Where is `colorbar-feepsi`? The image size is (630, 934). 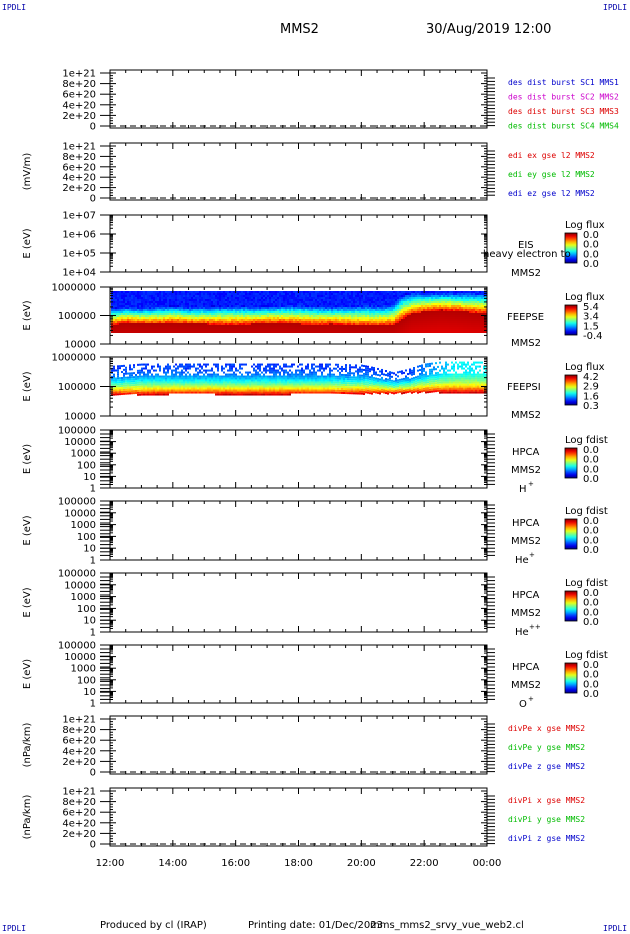
colorbar-feepsi is located at coordinates (571, 390).